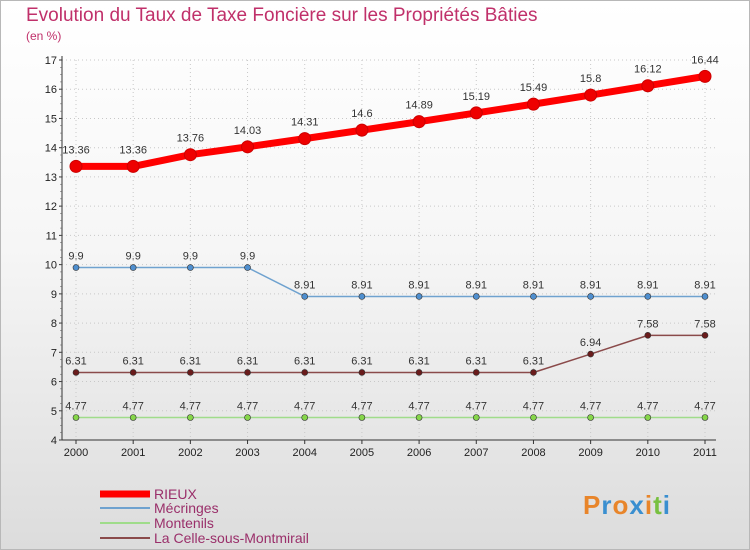 Image resolution: width=750 pixels, height=550 pixels. I want to click on x-tick-label: 2001, so click(133, 453).